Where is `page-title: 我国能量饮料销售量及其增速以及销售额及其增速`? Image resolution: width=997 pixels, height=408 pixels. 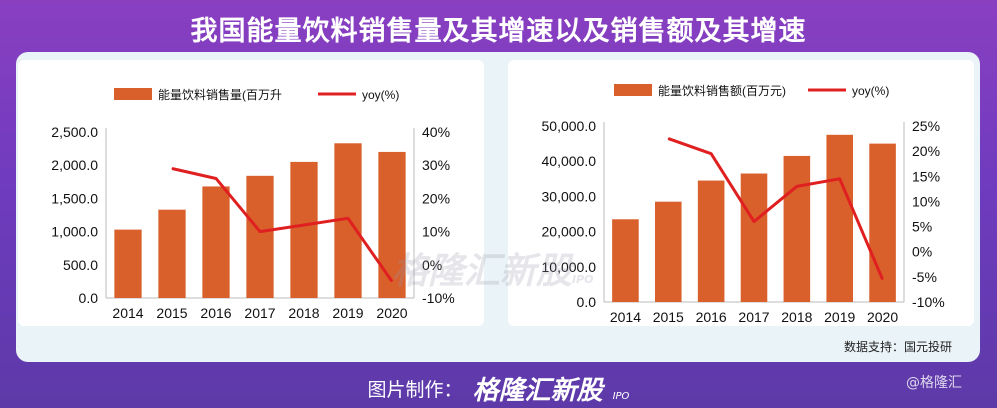 page-title: 我国能量饮料销售量及其增速以及销售额及其增速 is located at coordinates (498, 31).